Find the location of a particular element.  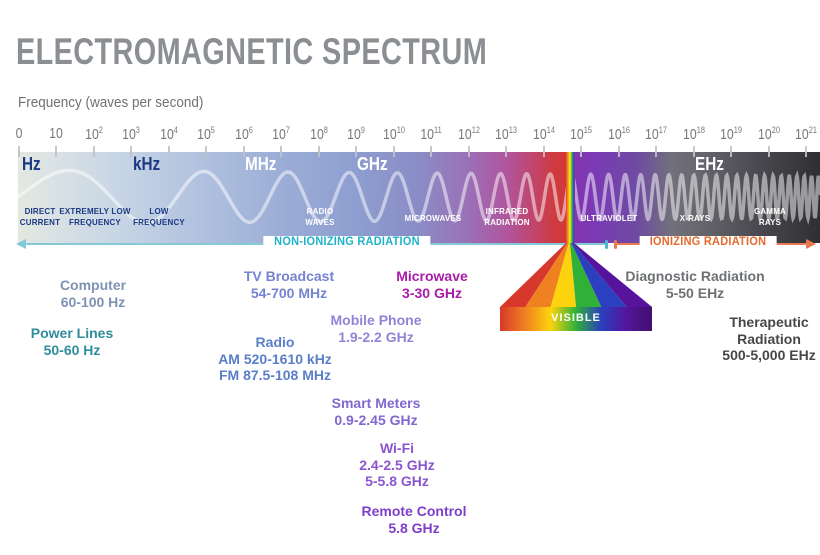

axis-tick-label: 10¹⁸ is located at coordinates (693, 134).